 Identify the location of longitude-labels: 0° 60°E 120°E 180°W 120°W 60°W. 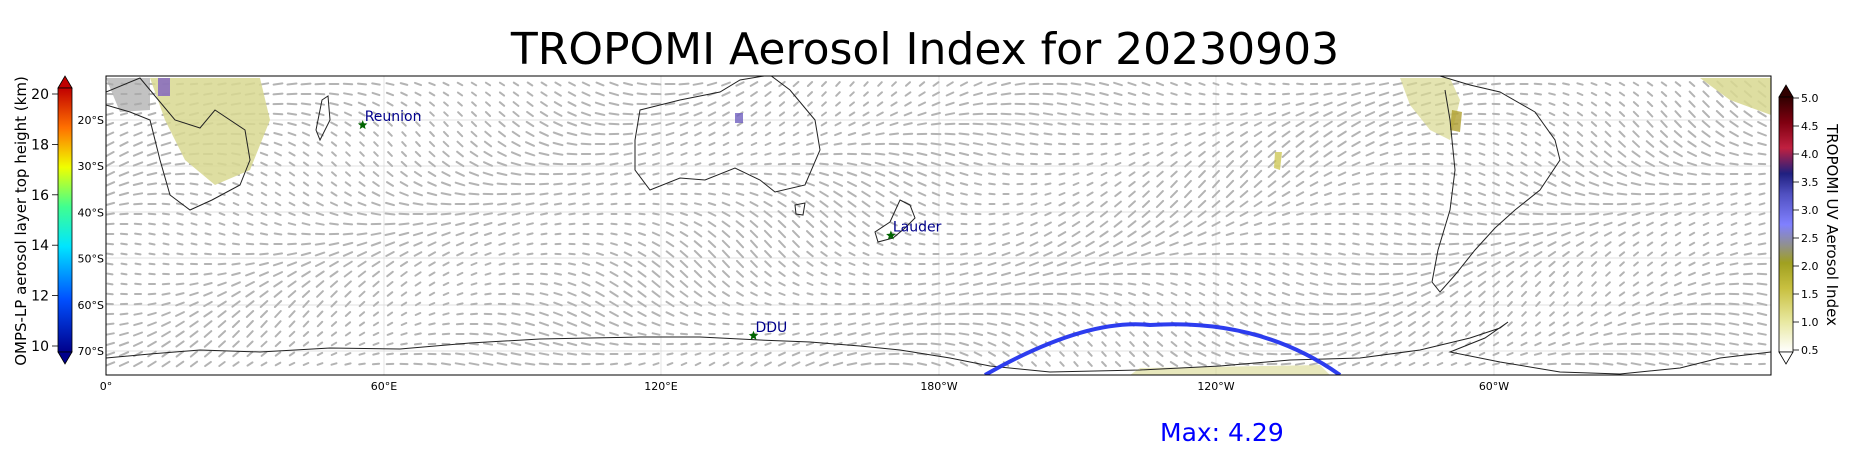
(805, 386).